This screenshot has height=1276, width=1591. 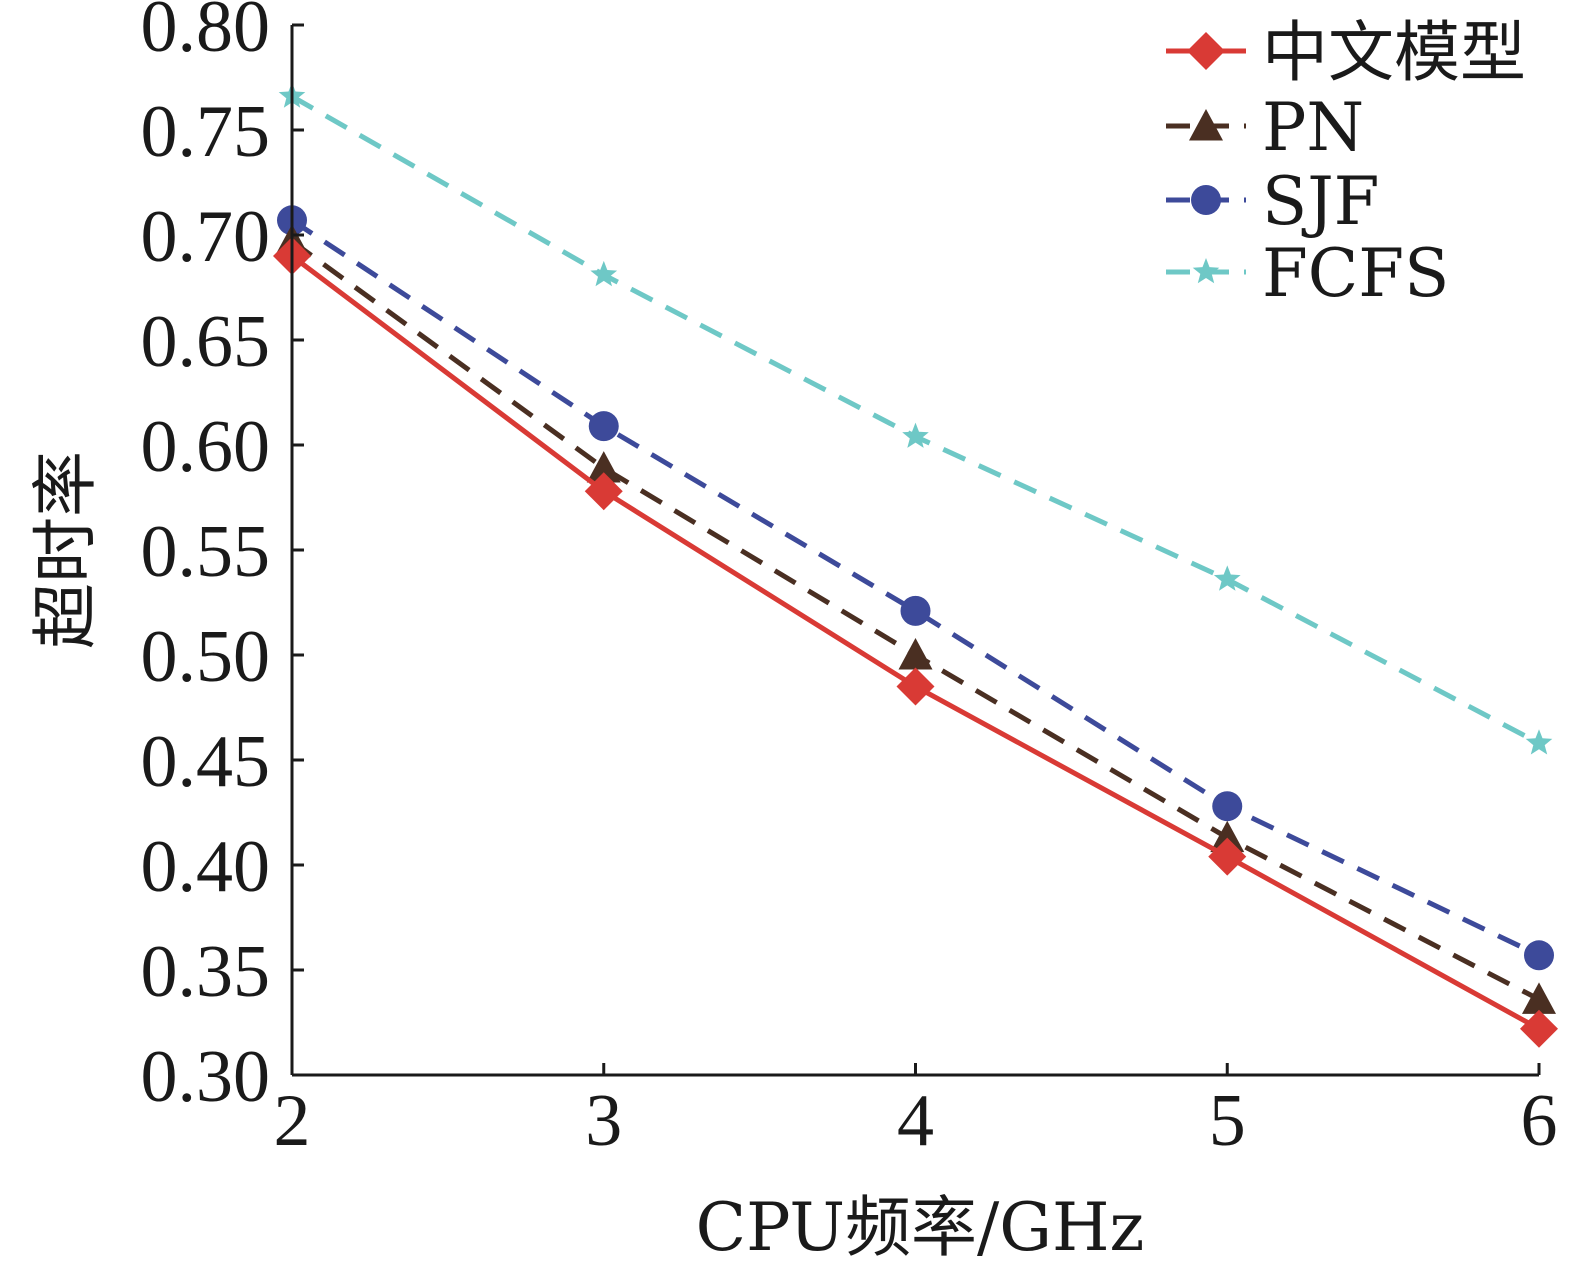 What do you see at coordinates (1313, 127) in the screenshot?
I see `legend-label: PN` at bounding box center [1313, 127].